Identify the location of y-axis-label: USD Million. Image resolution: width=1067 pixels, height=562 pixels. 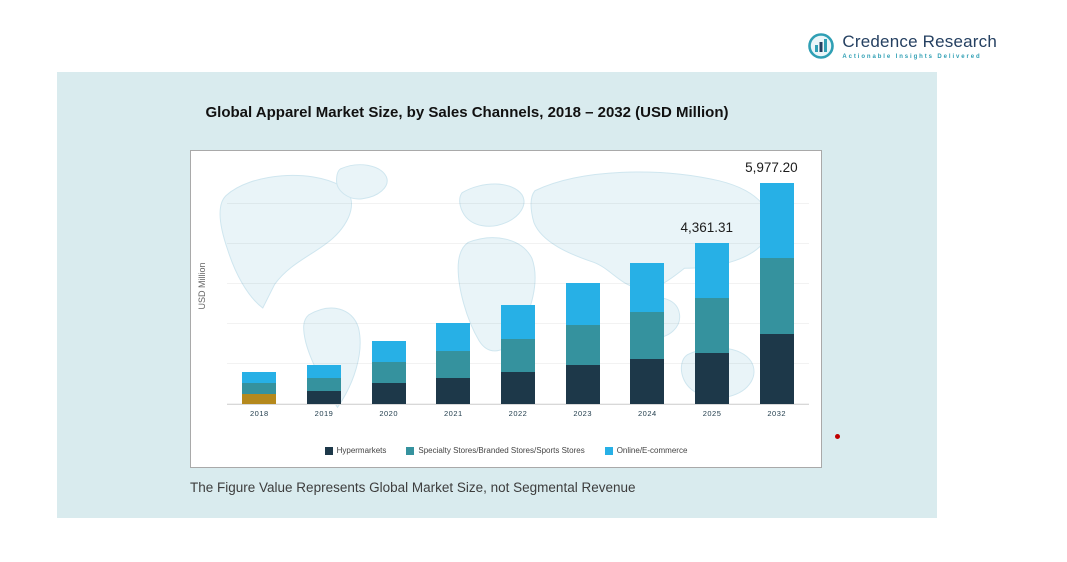
(202, 286).